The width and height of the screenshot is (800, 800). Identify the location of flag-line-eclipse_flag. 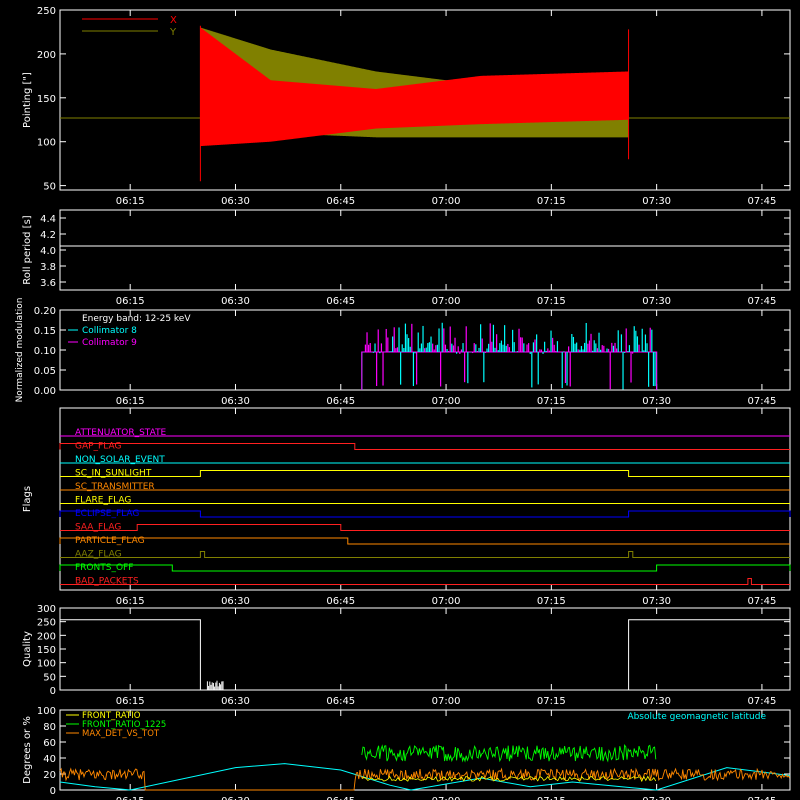
(425, 514).